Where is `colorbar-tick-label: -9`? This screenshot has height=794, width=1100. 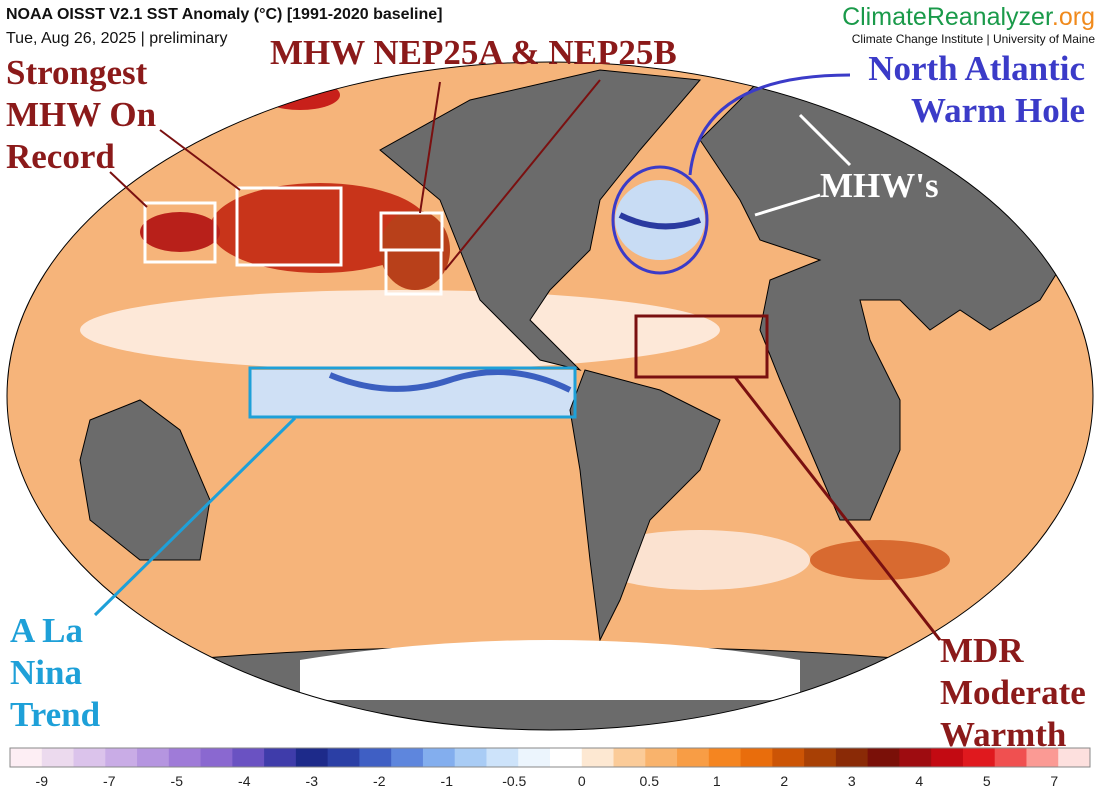
colorbar-tick-label: -9 is located at coordinates (42, 781).